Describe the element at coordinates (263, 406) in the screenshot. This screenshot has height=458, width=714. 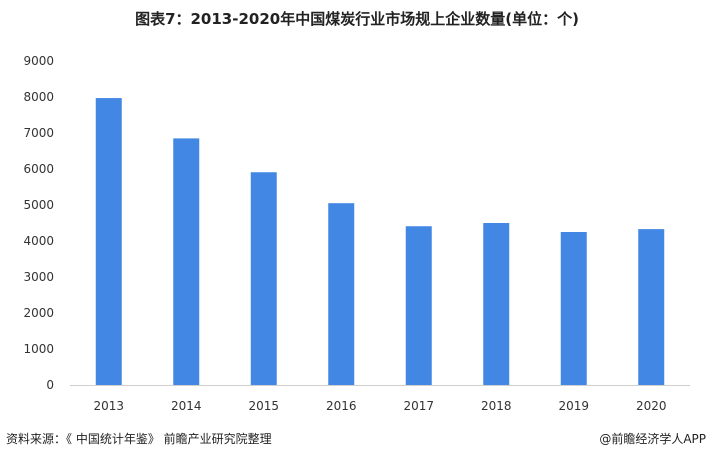
I see `x-tick-label: 2015` at that location.